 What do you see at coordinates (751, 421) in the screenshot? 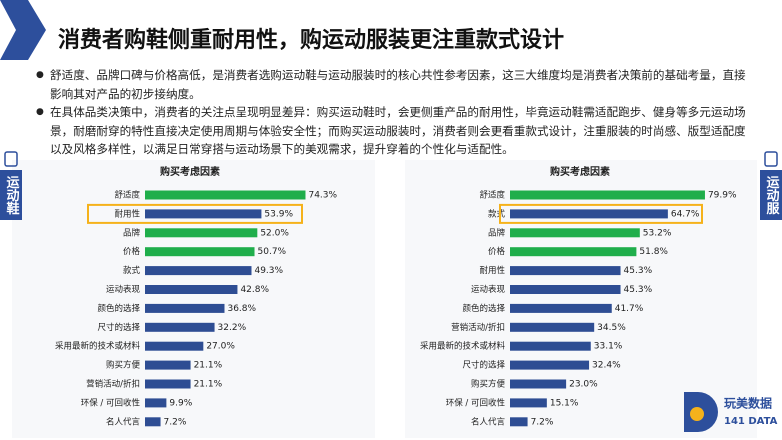
I see `logo-sub: 141 DATA` at bounding box center [751, 421].